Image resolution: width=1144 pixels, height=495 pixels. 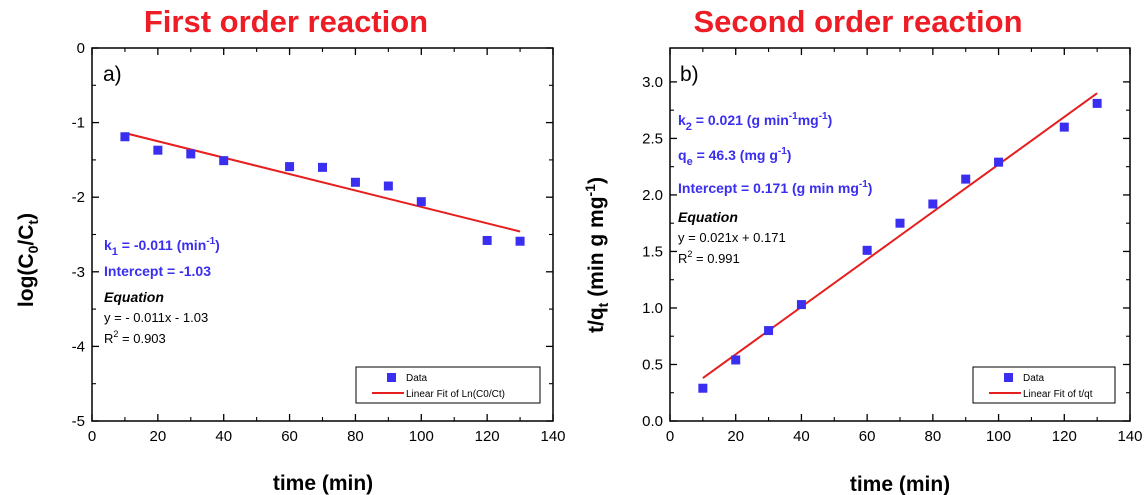 I want to click on r2-annotation: R2 = 0.991, so click(x=709, y=257).